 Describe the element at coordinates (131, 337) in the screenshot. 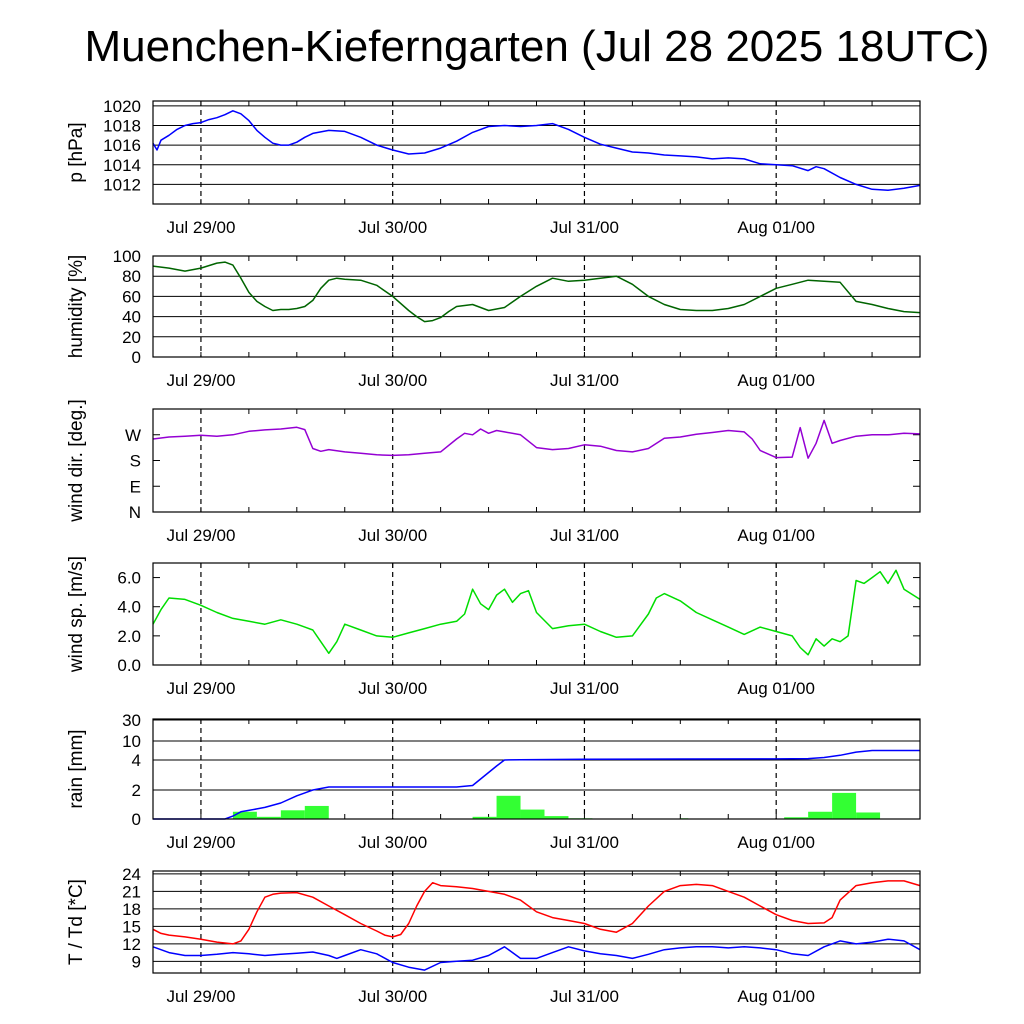

I see `y-tick-label: 20` at that location.